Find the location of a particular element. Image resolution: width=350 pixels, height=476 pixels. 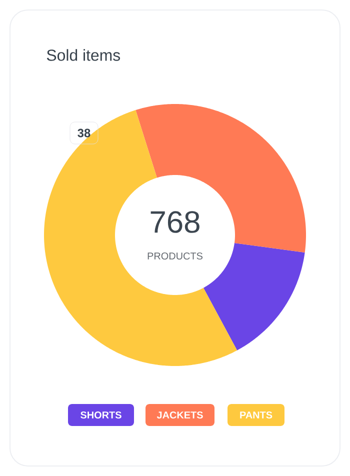

text: 38 is located at coordinates (84, 133).